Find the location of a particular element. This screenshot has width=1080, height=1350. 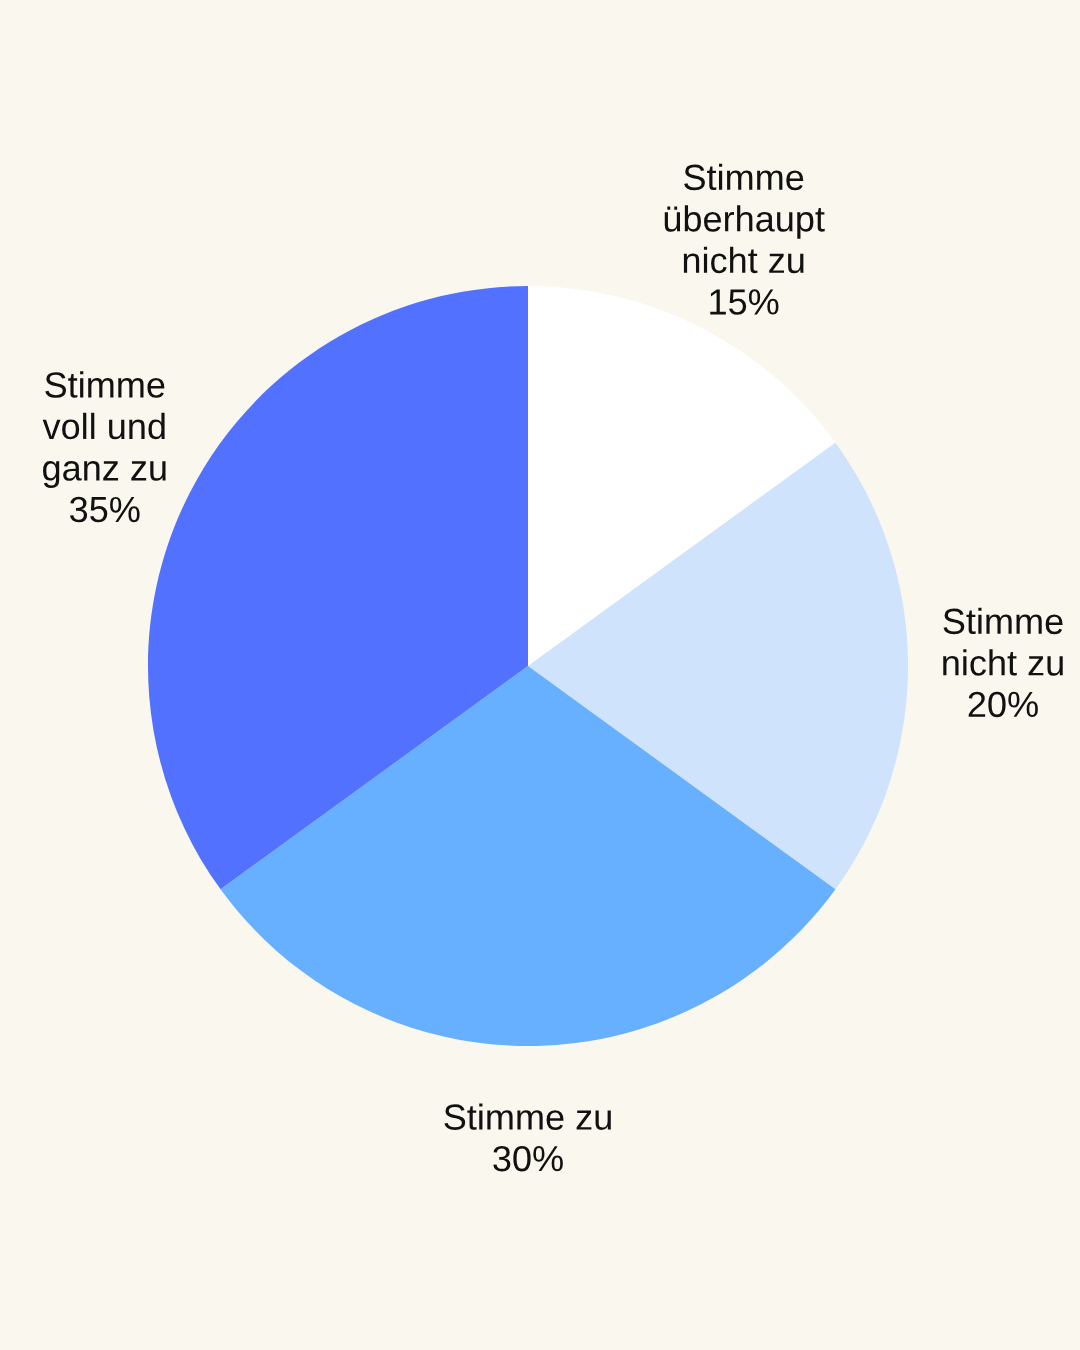

slice-label: Stimme nicht zu is located at coordinates (1003, 641).